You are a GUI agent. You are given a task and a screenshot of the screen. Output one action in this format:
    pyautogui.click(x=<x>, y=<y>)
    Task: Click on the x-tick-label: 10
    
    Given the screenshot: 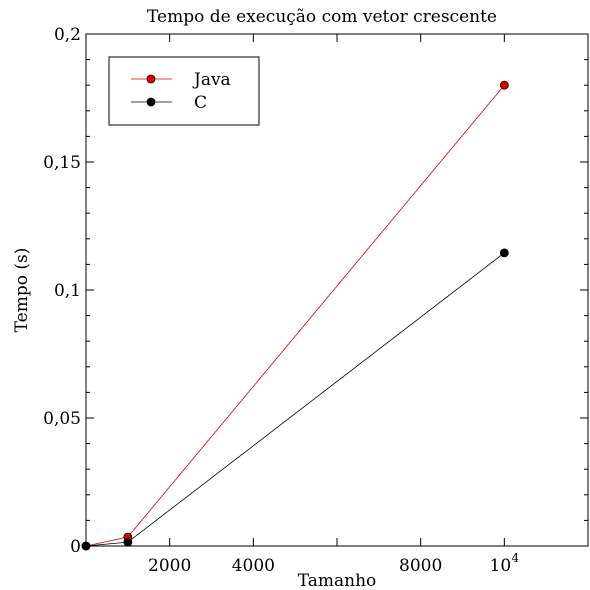 What is the action you would take?
    pyautogui.click(x=501, y=566)
    